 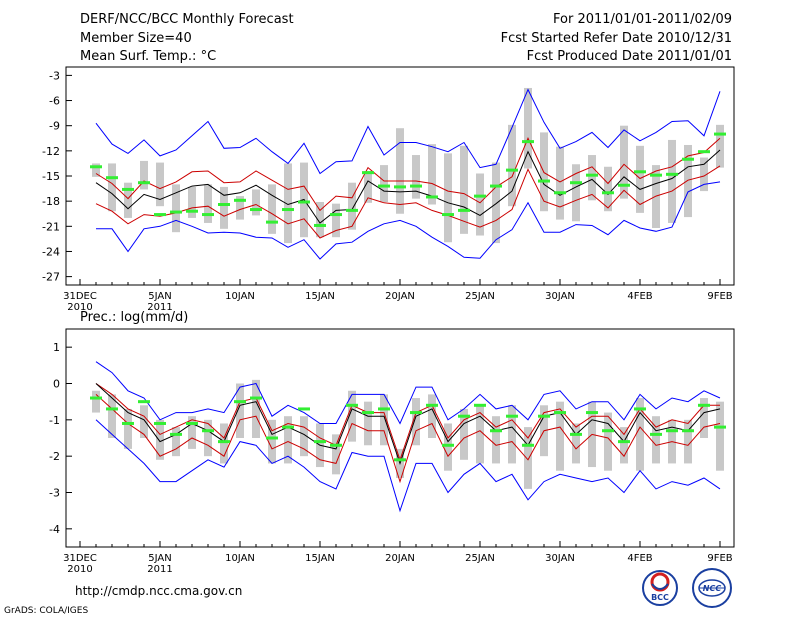 What do you see at coordinates (320, 558) in the screenshot?
I see `prec-x-label: 15JAN` at bounding box center [320, 558].